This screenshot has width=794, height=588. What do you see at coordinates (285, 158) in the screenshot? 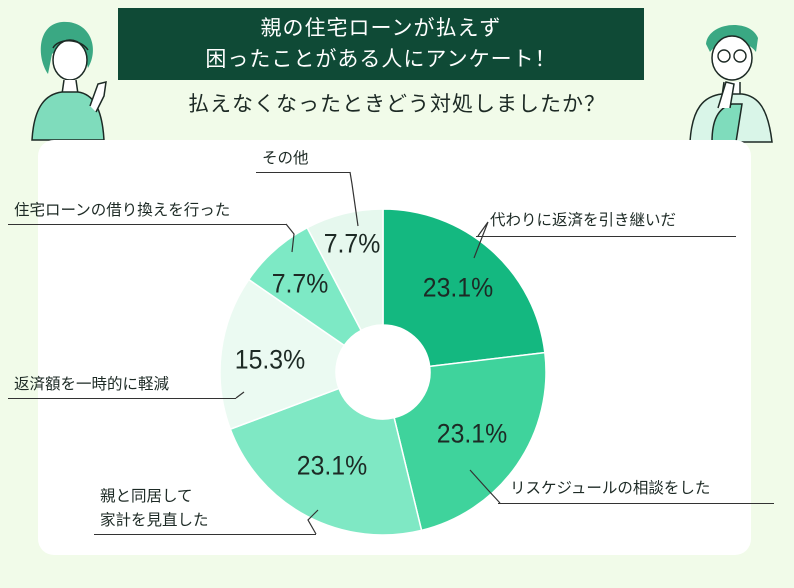
I see `slice-label-6: その他` at bounding box center [285, 158].